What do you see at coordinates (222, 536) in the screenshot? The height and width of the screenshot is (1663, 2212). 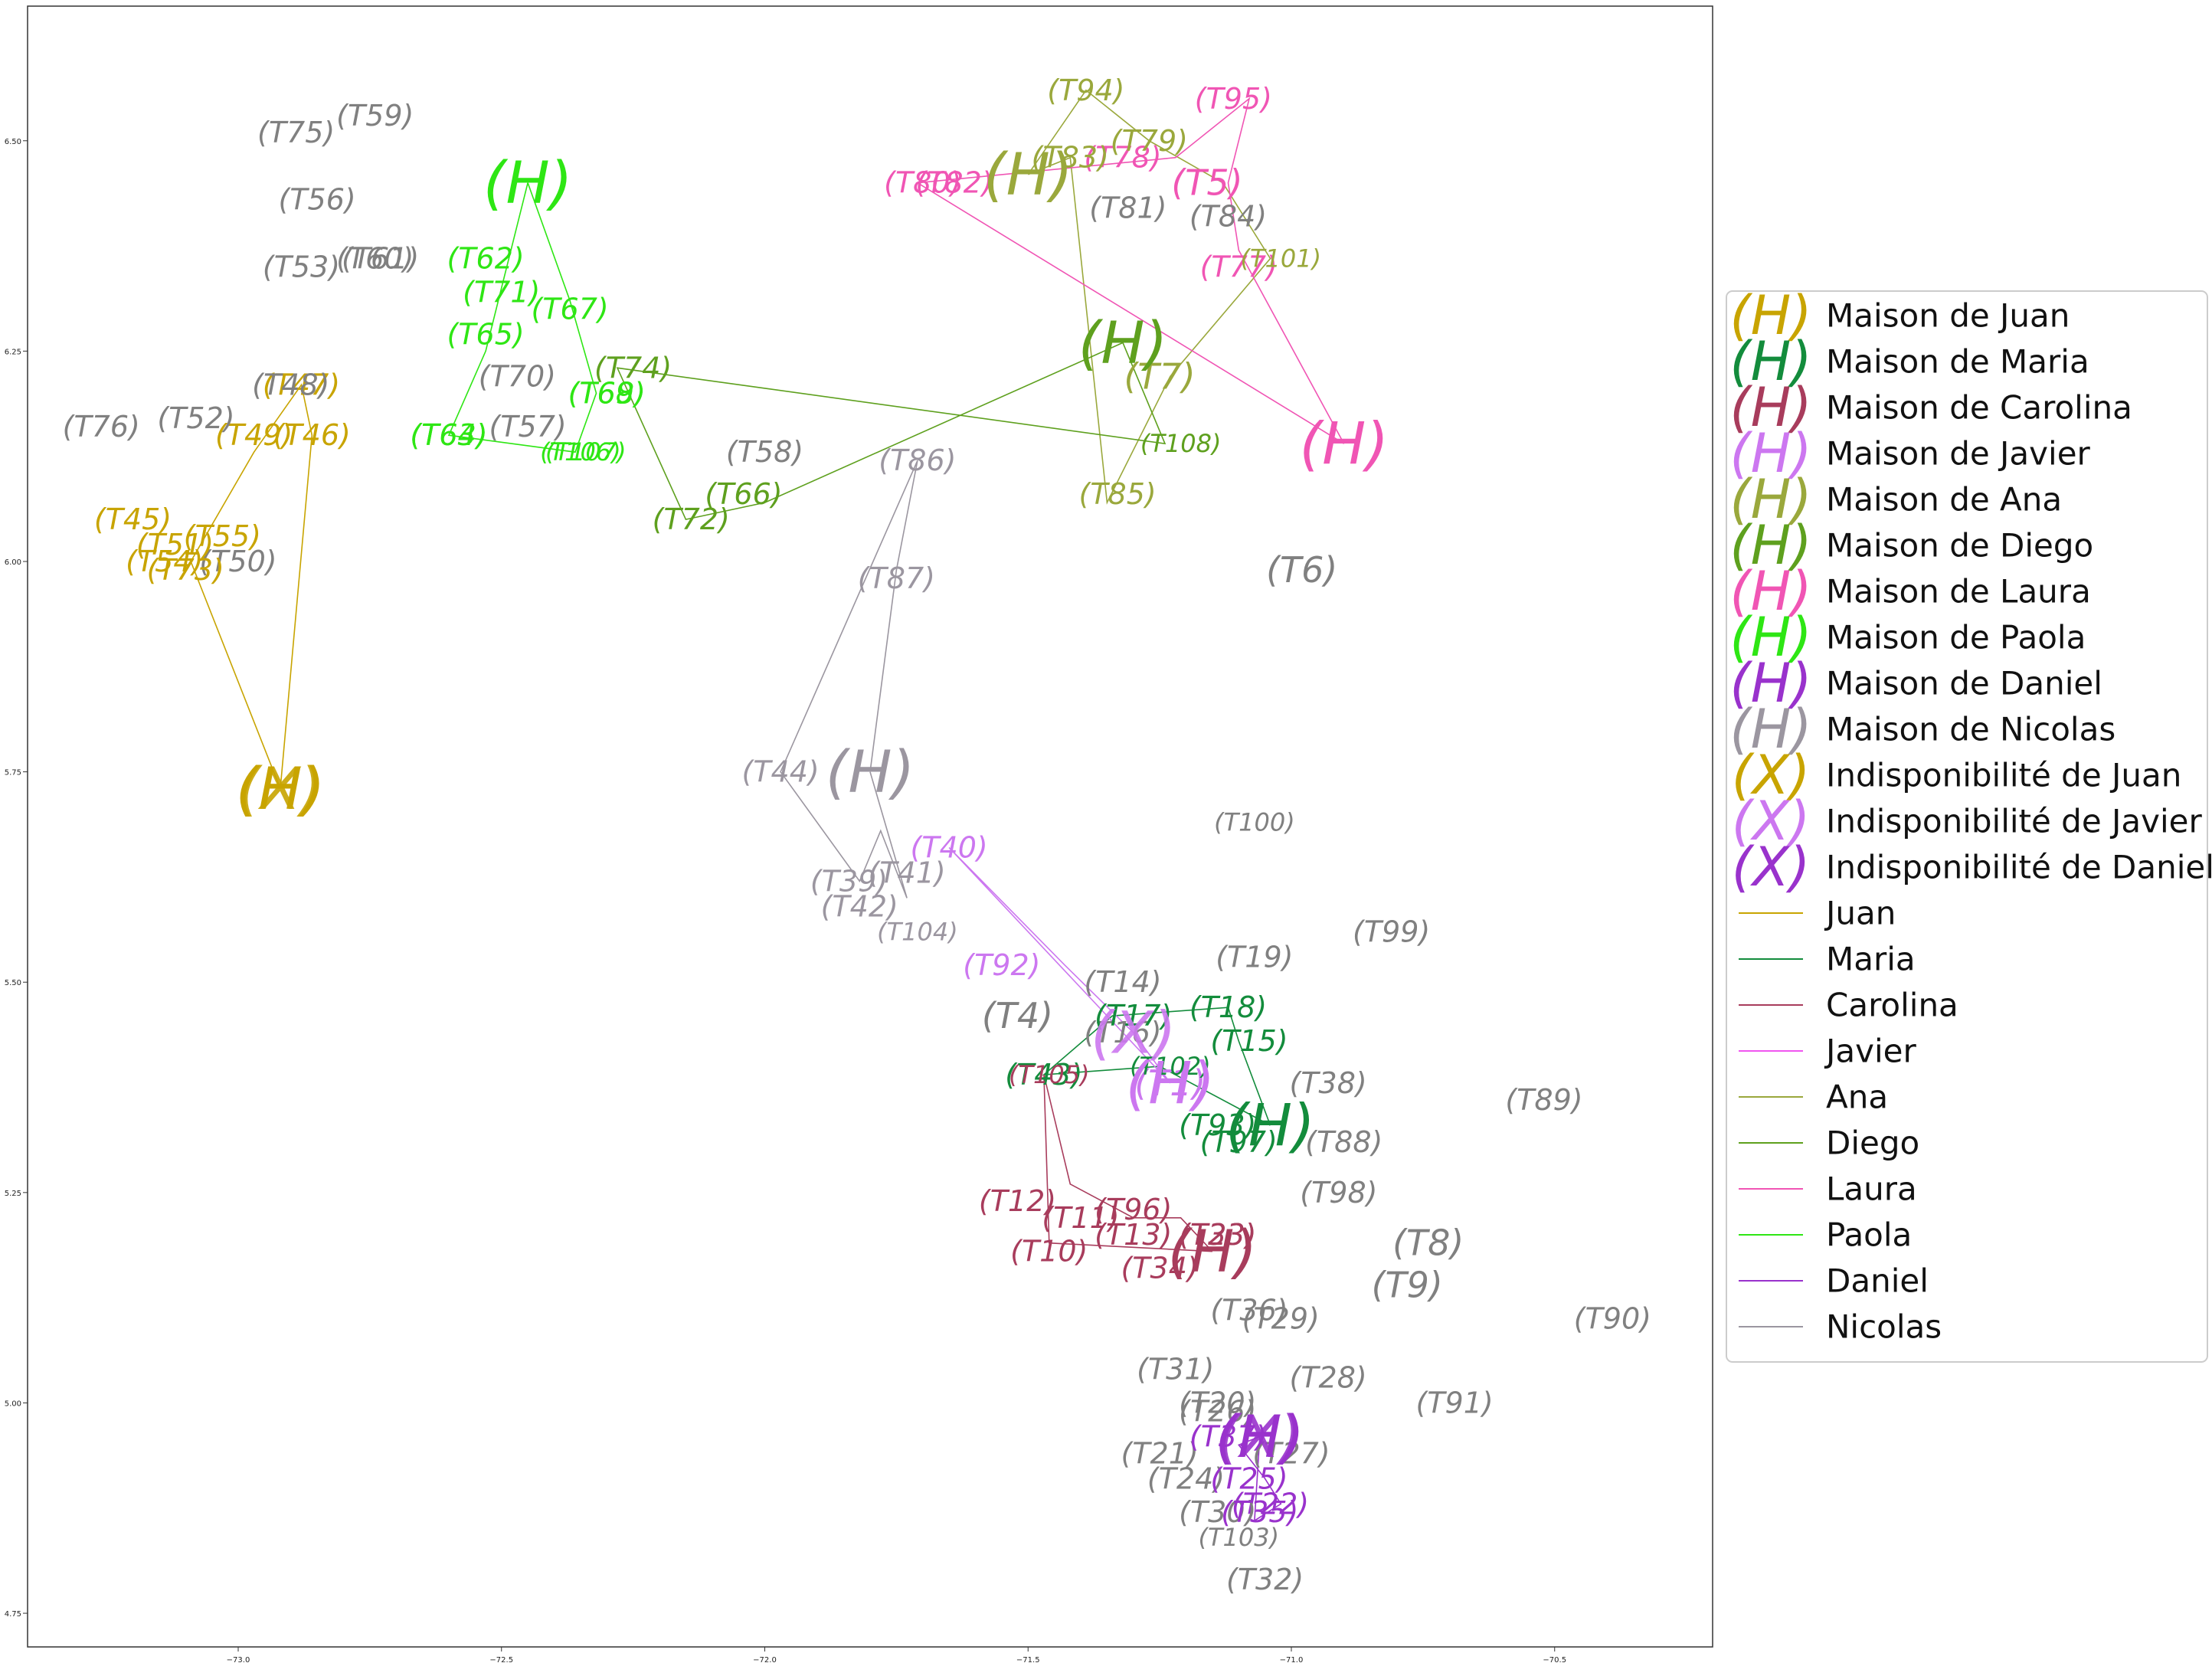 I see `task-label: (T55)` at bounding box center [222, 536].